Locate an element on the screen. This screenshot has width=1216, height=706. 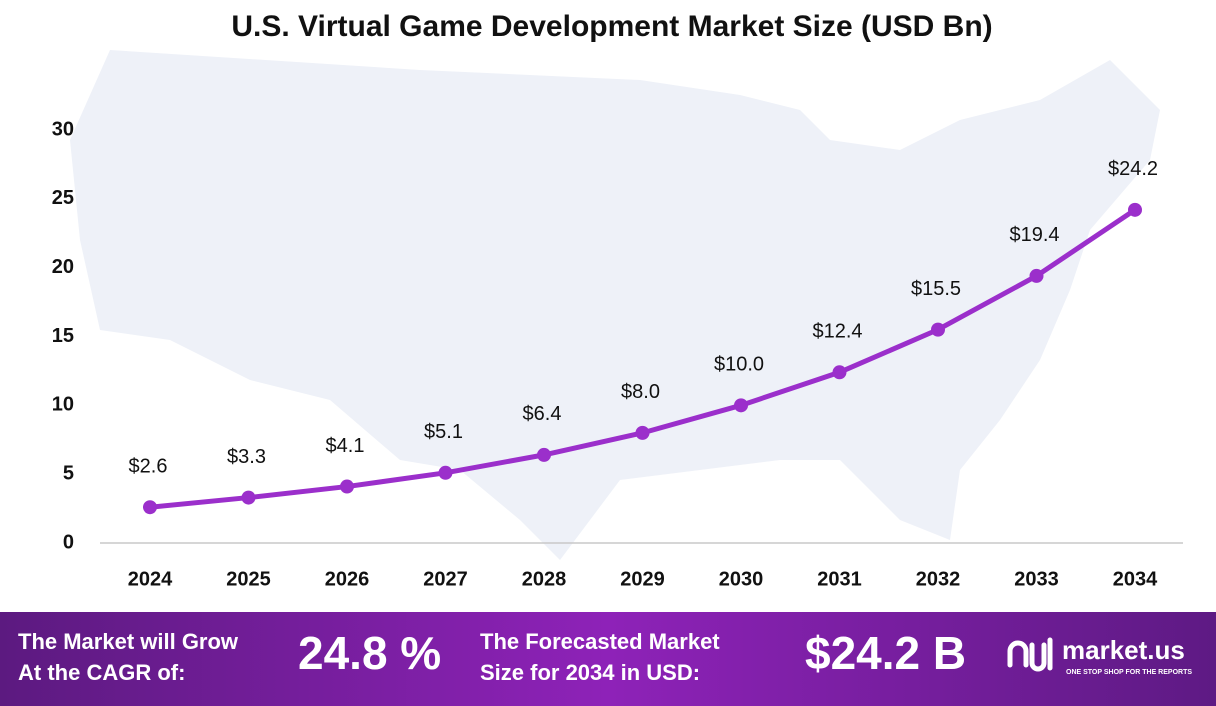
data-label: $24.2 is located at coordinates (1133, 169).